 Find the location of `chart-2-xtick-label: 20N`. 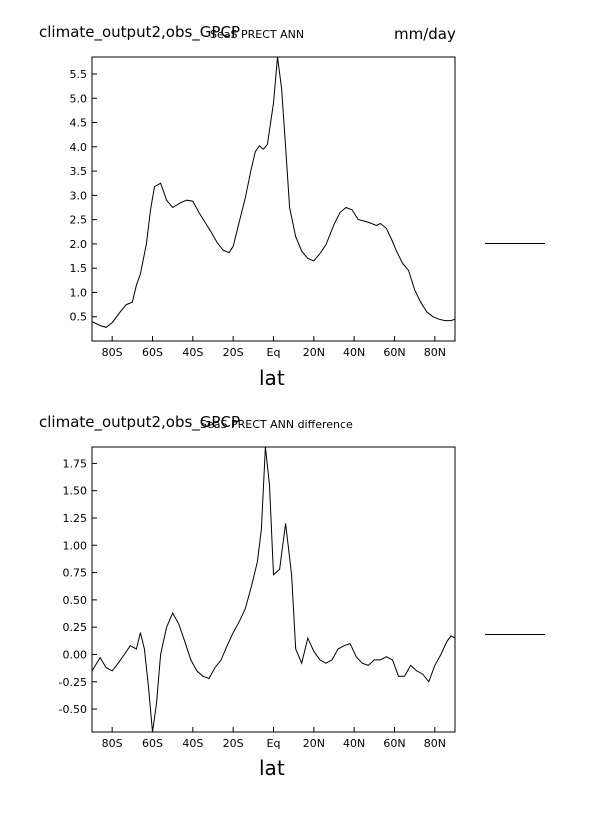

chart-2-xtick-label: 20N is located at coordinates (314, 743).